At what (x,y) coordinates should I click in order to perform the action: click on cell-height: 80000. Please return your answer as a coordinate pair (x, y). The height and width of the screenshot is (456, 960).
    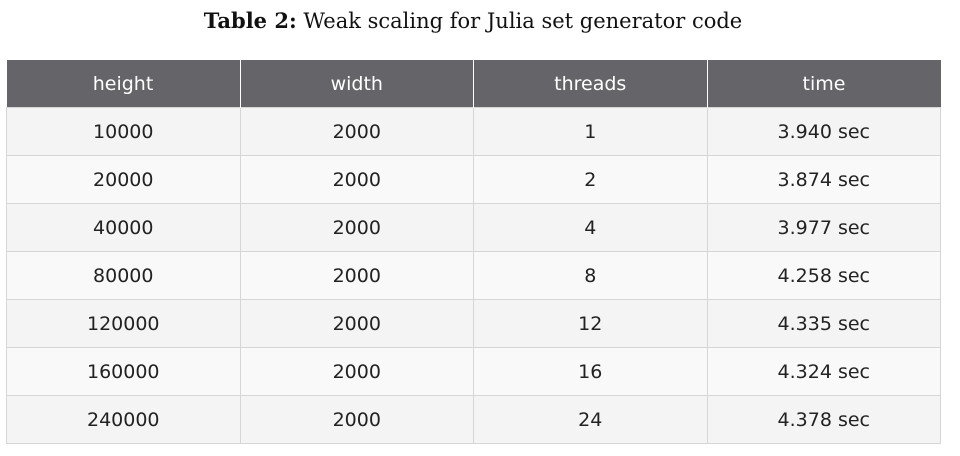
    Looking at the image, I should click on (123, 275).